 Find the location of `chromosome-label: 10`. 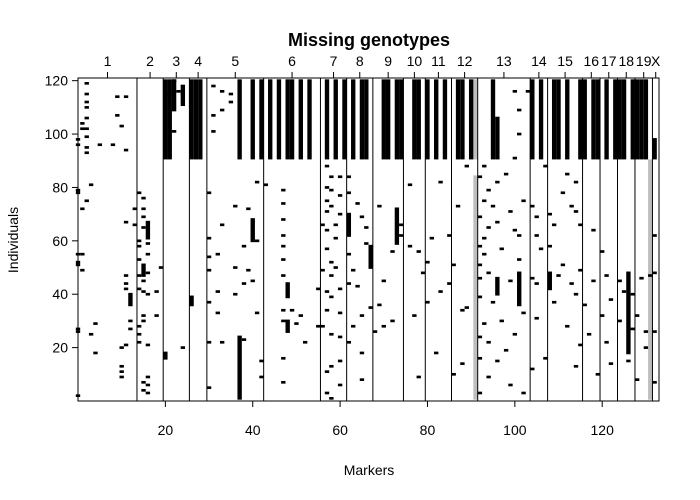

chromosome-label: 10 is located at coordinates (415, 61).